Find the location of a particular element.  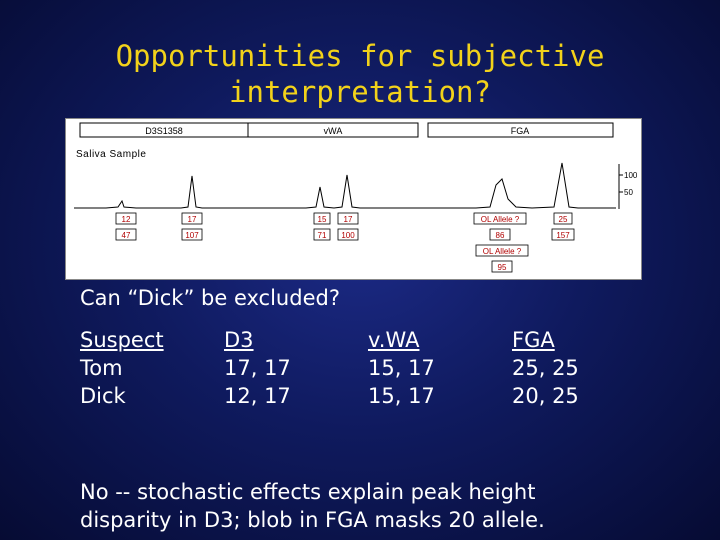

suspect-column: Suspect Tom Dick is located at coordinates (122, 368).